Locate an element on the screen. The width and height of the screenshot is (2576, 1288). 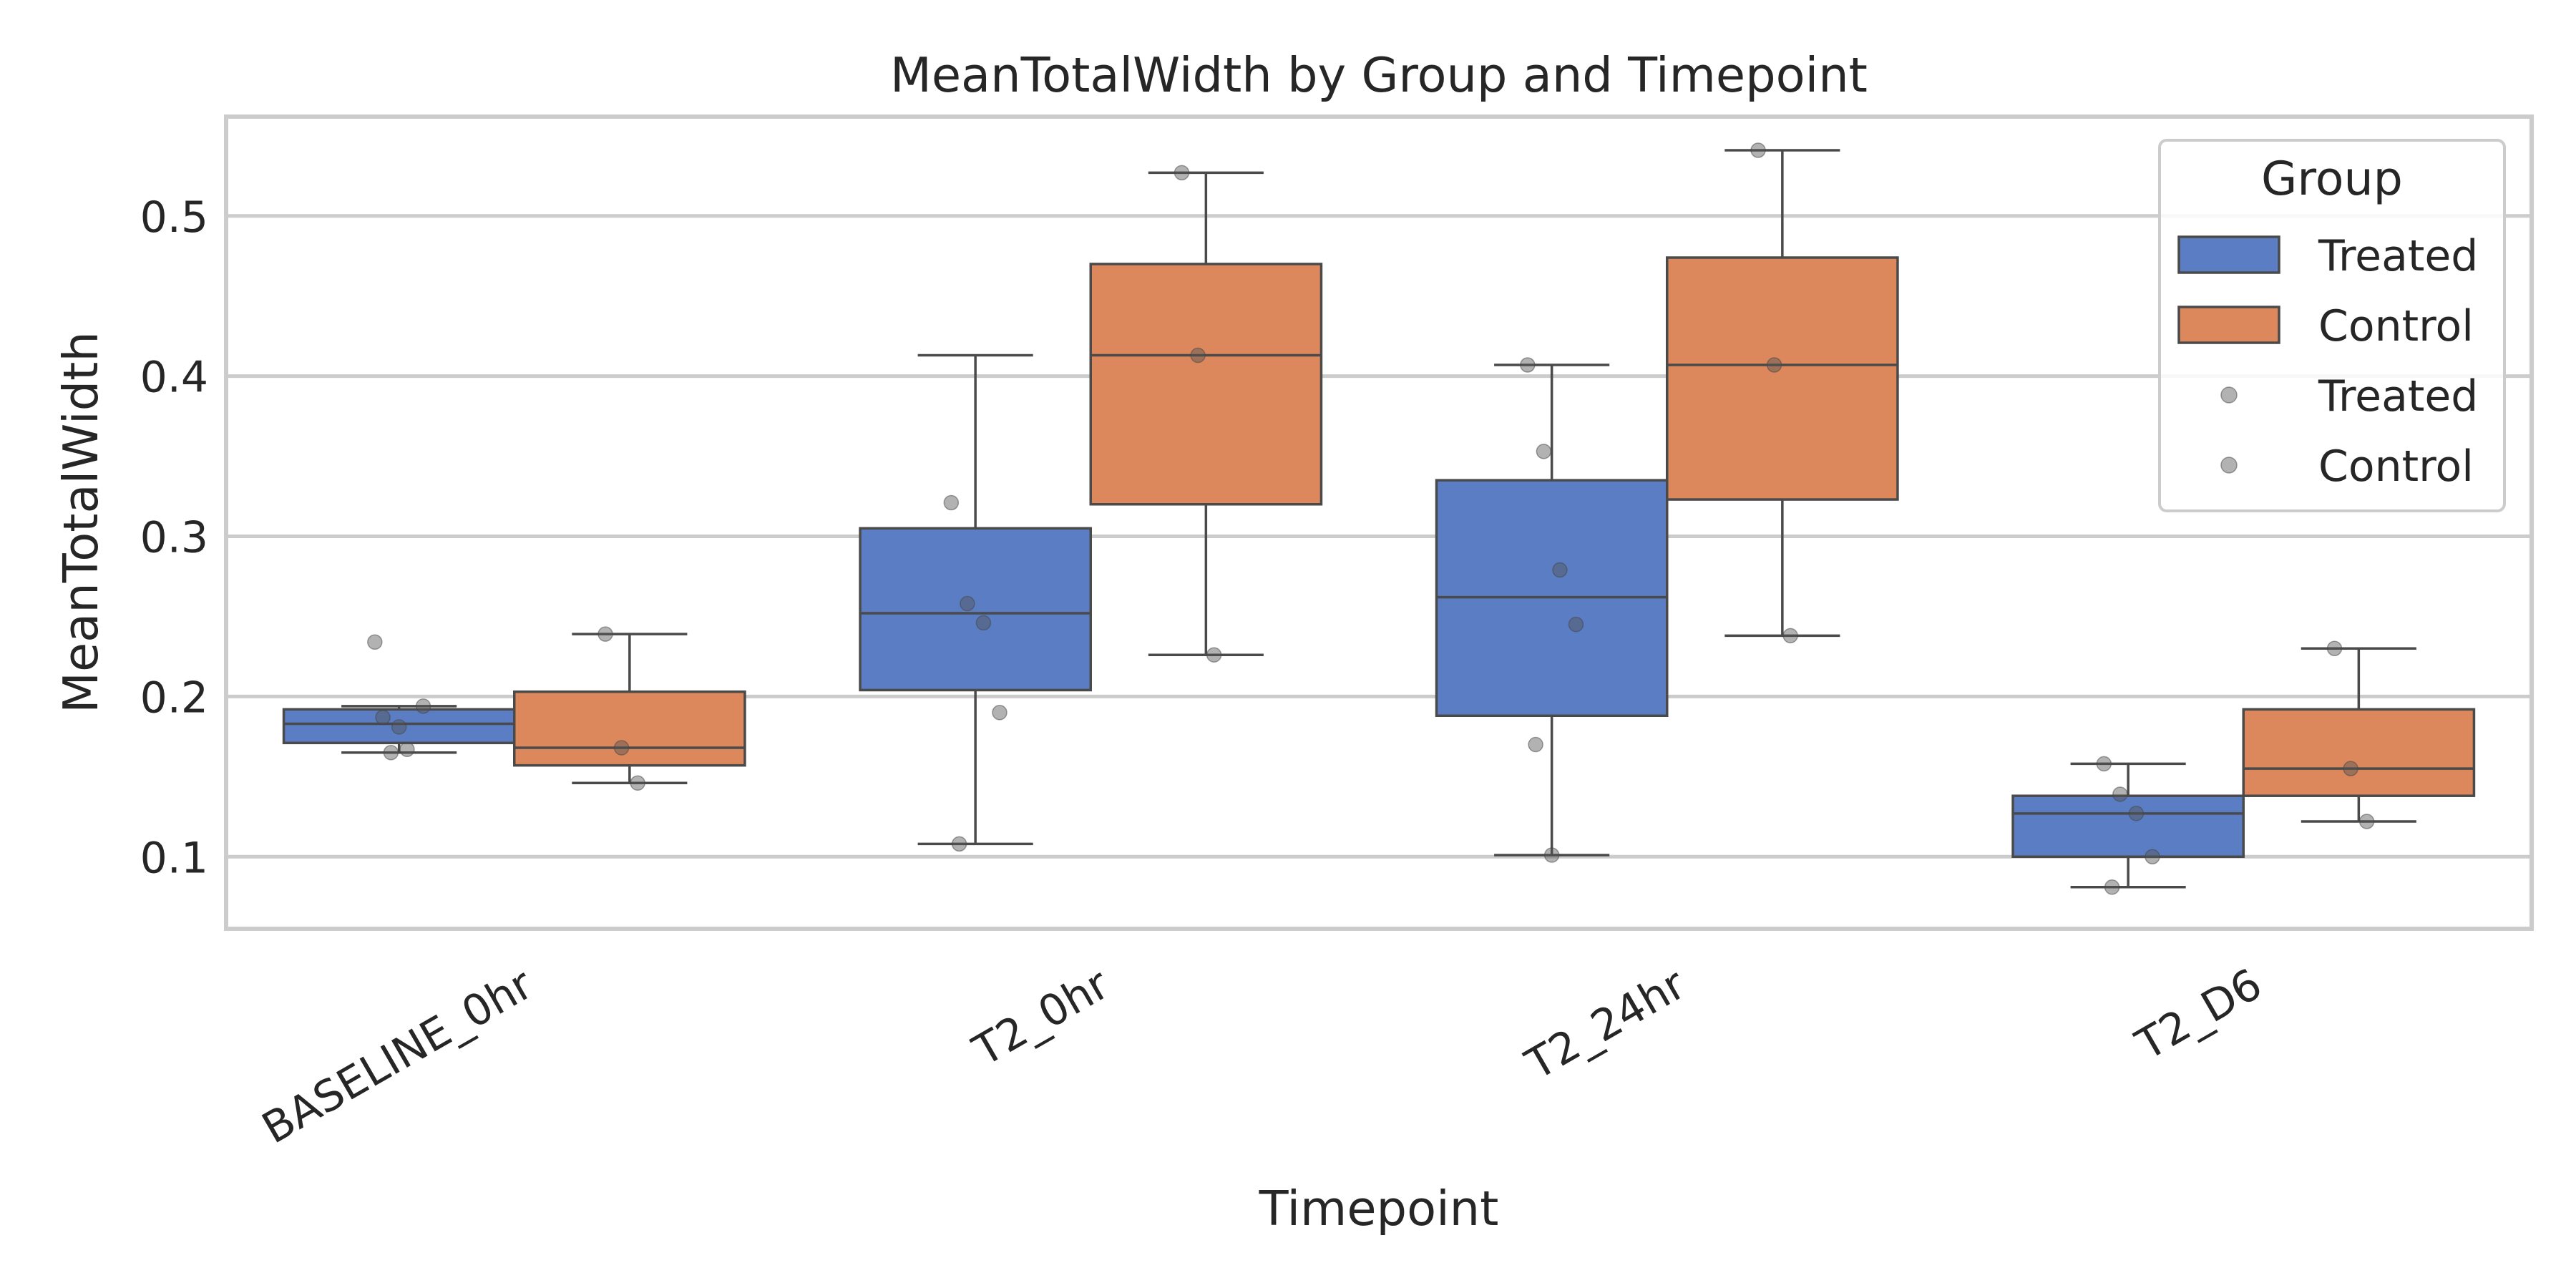
box-treated-baseline_0hr is located at coordinates (399, 729).